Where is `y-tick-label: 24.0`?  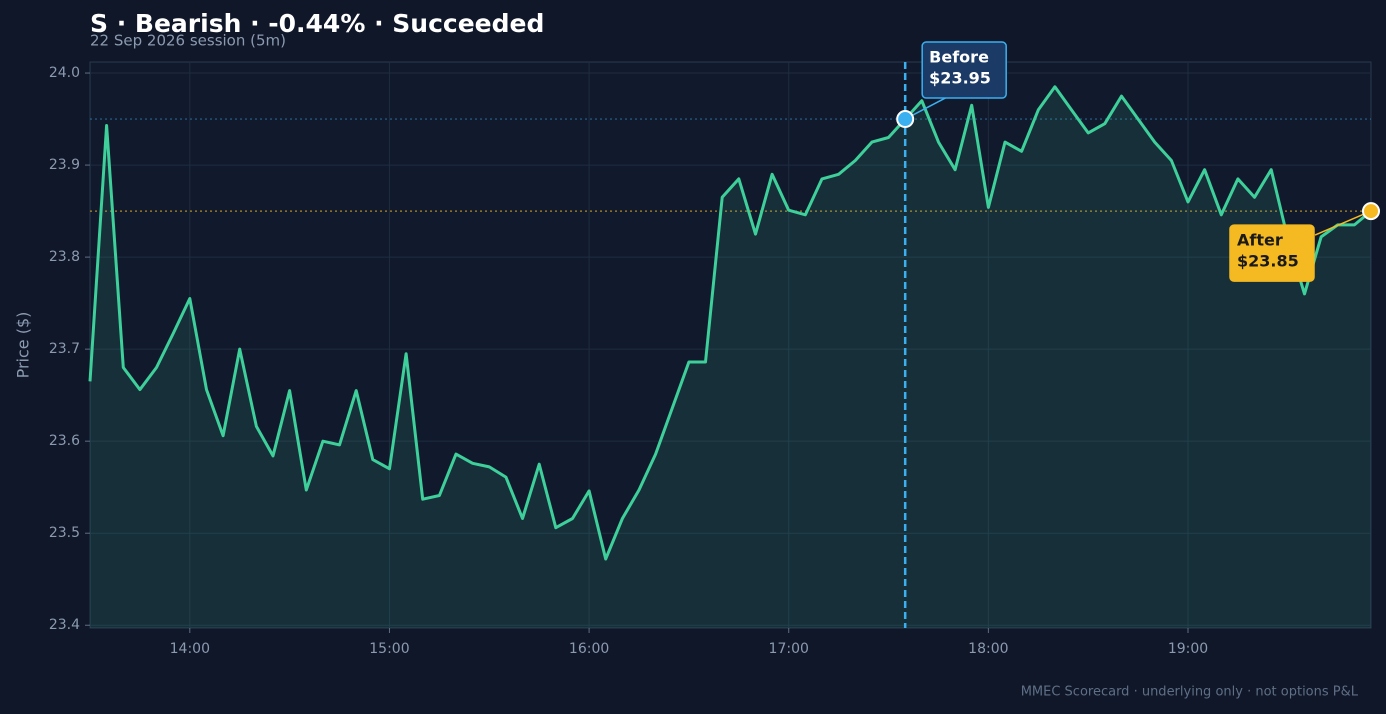
y-tick-label: 24.0 is located at coordinates (64, 73).